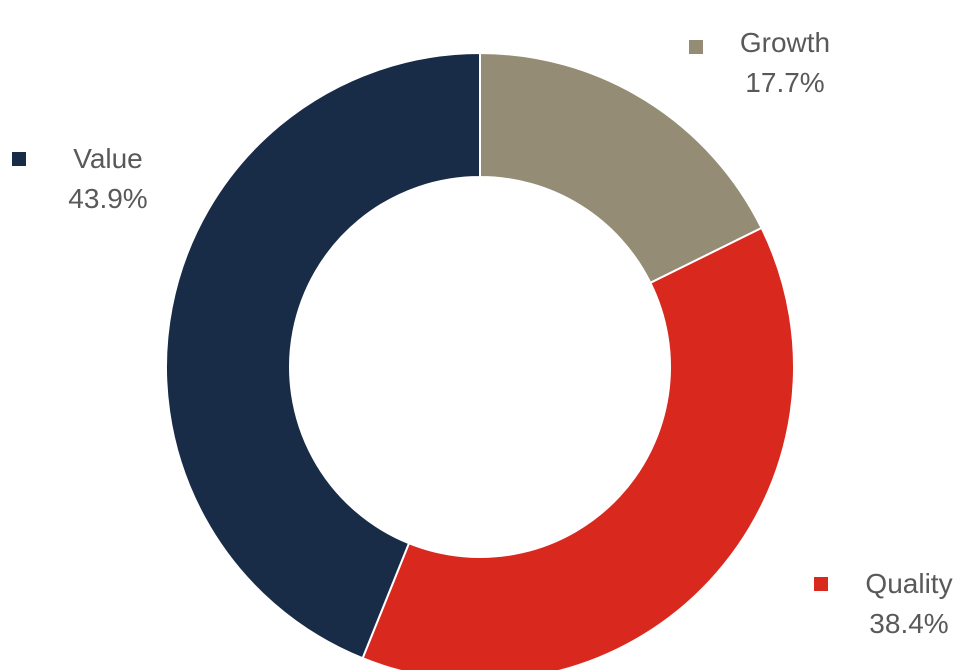  I want to click on category-label-value: Value, so click(108, 158).